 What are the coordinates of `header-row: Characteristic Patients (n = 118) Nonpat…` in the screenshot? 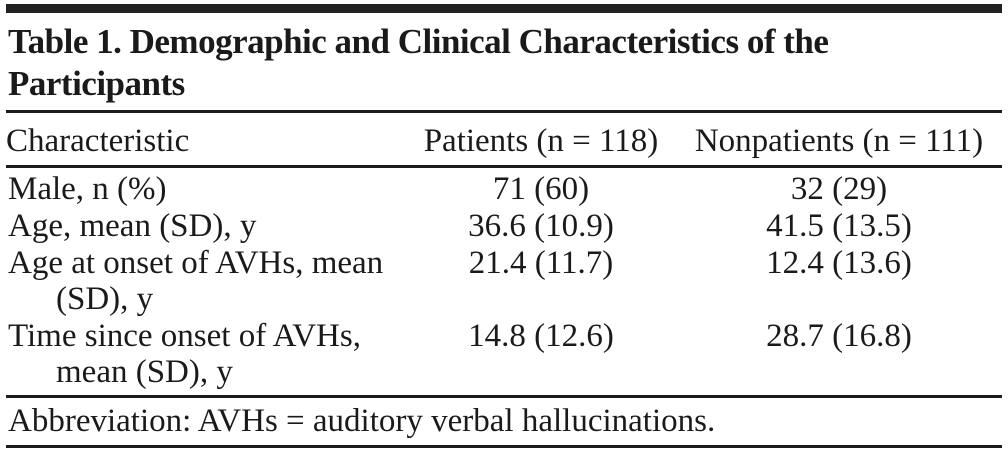 It's located at (504, 140).